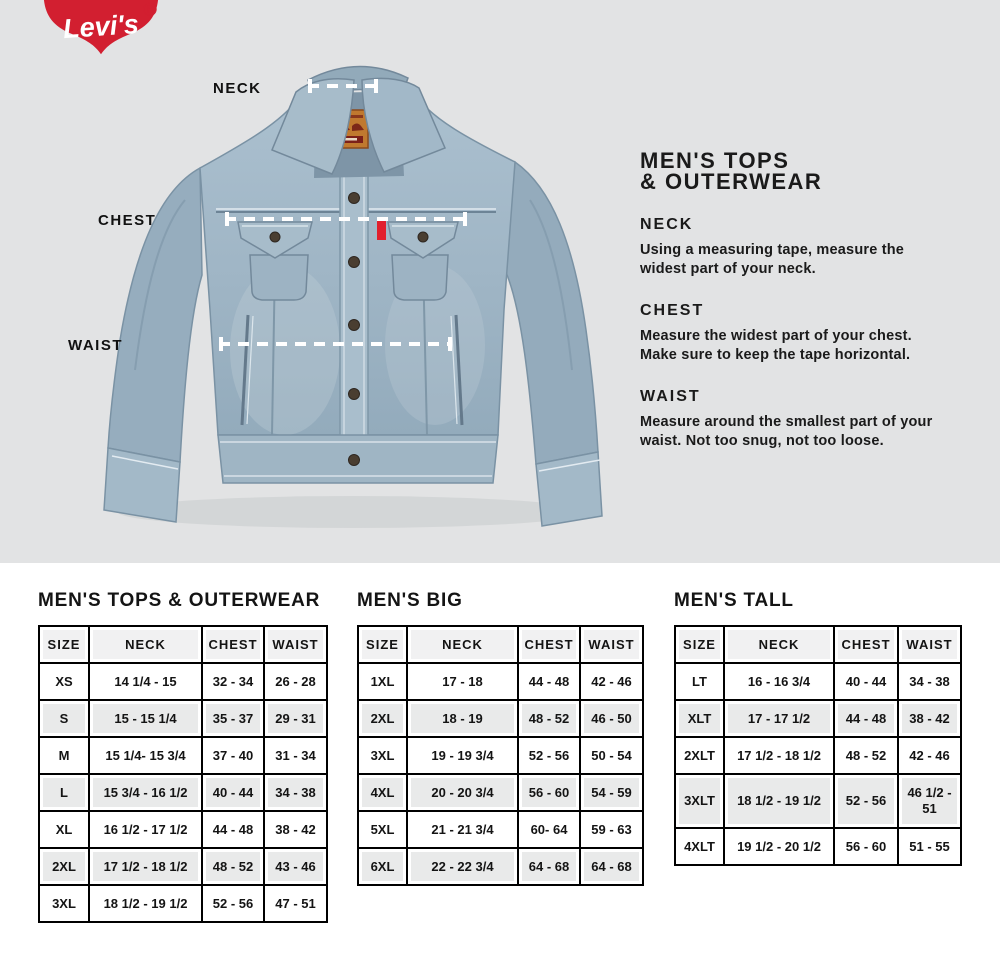  I want to click on table-row: XL 16 1/2 - 17 1/2 44 - 48 38 - 42, so click(183, 829).